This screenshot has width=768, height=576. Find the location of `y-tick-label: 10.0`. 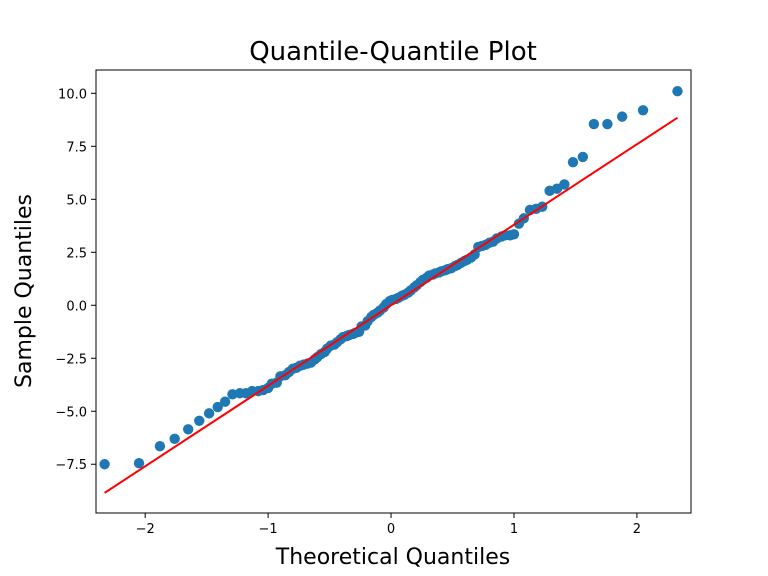

y-tick-label: 10.0 is located at coordinates (72, 94).